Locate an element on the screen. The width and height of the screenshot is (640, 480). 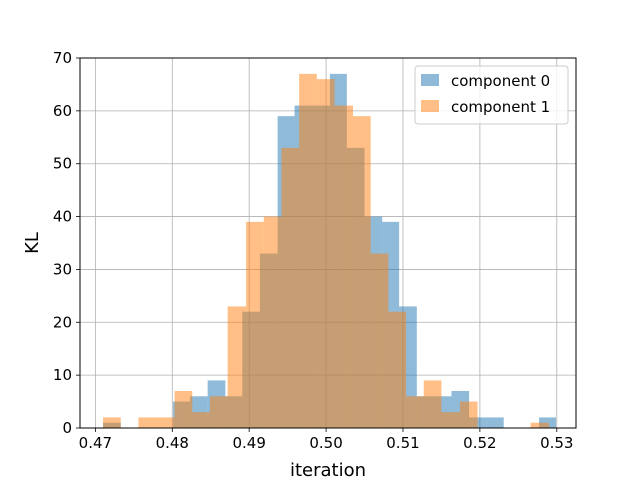
x-tick-label: 0.53 is located at coordinates (556, 443).